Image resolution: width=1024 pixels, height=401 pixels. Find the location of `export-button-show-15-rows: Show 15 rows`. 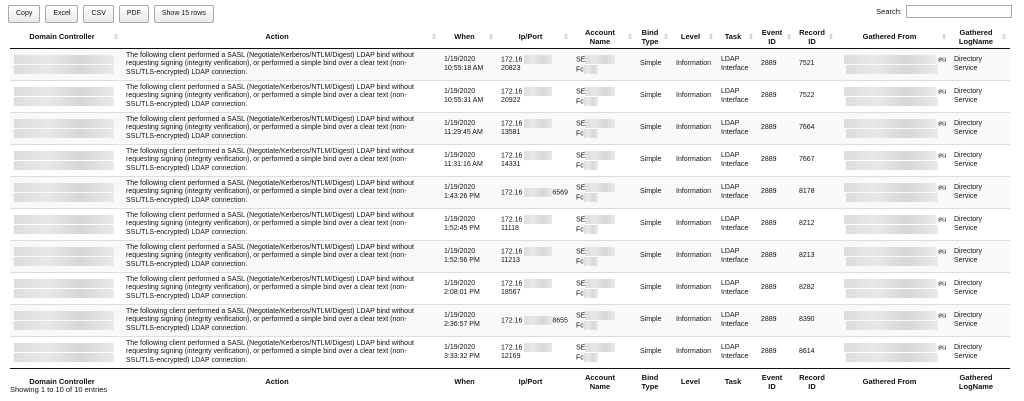

export-button-show-15-rows: Show 15 rows is located at coordinates (183, 14).